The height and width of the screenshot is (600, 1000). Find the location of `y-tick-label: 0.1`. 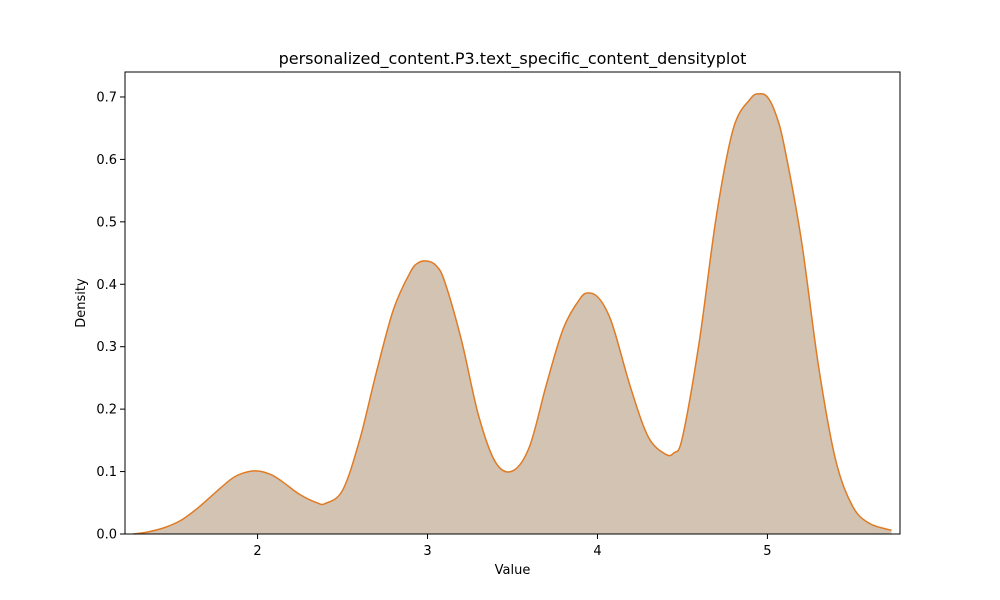

y-tick-label: 0.1 is located at coordinates (106, 472).